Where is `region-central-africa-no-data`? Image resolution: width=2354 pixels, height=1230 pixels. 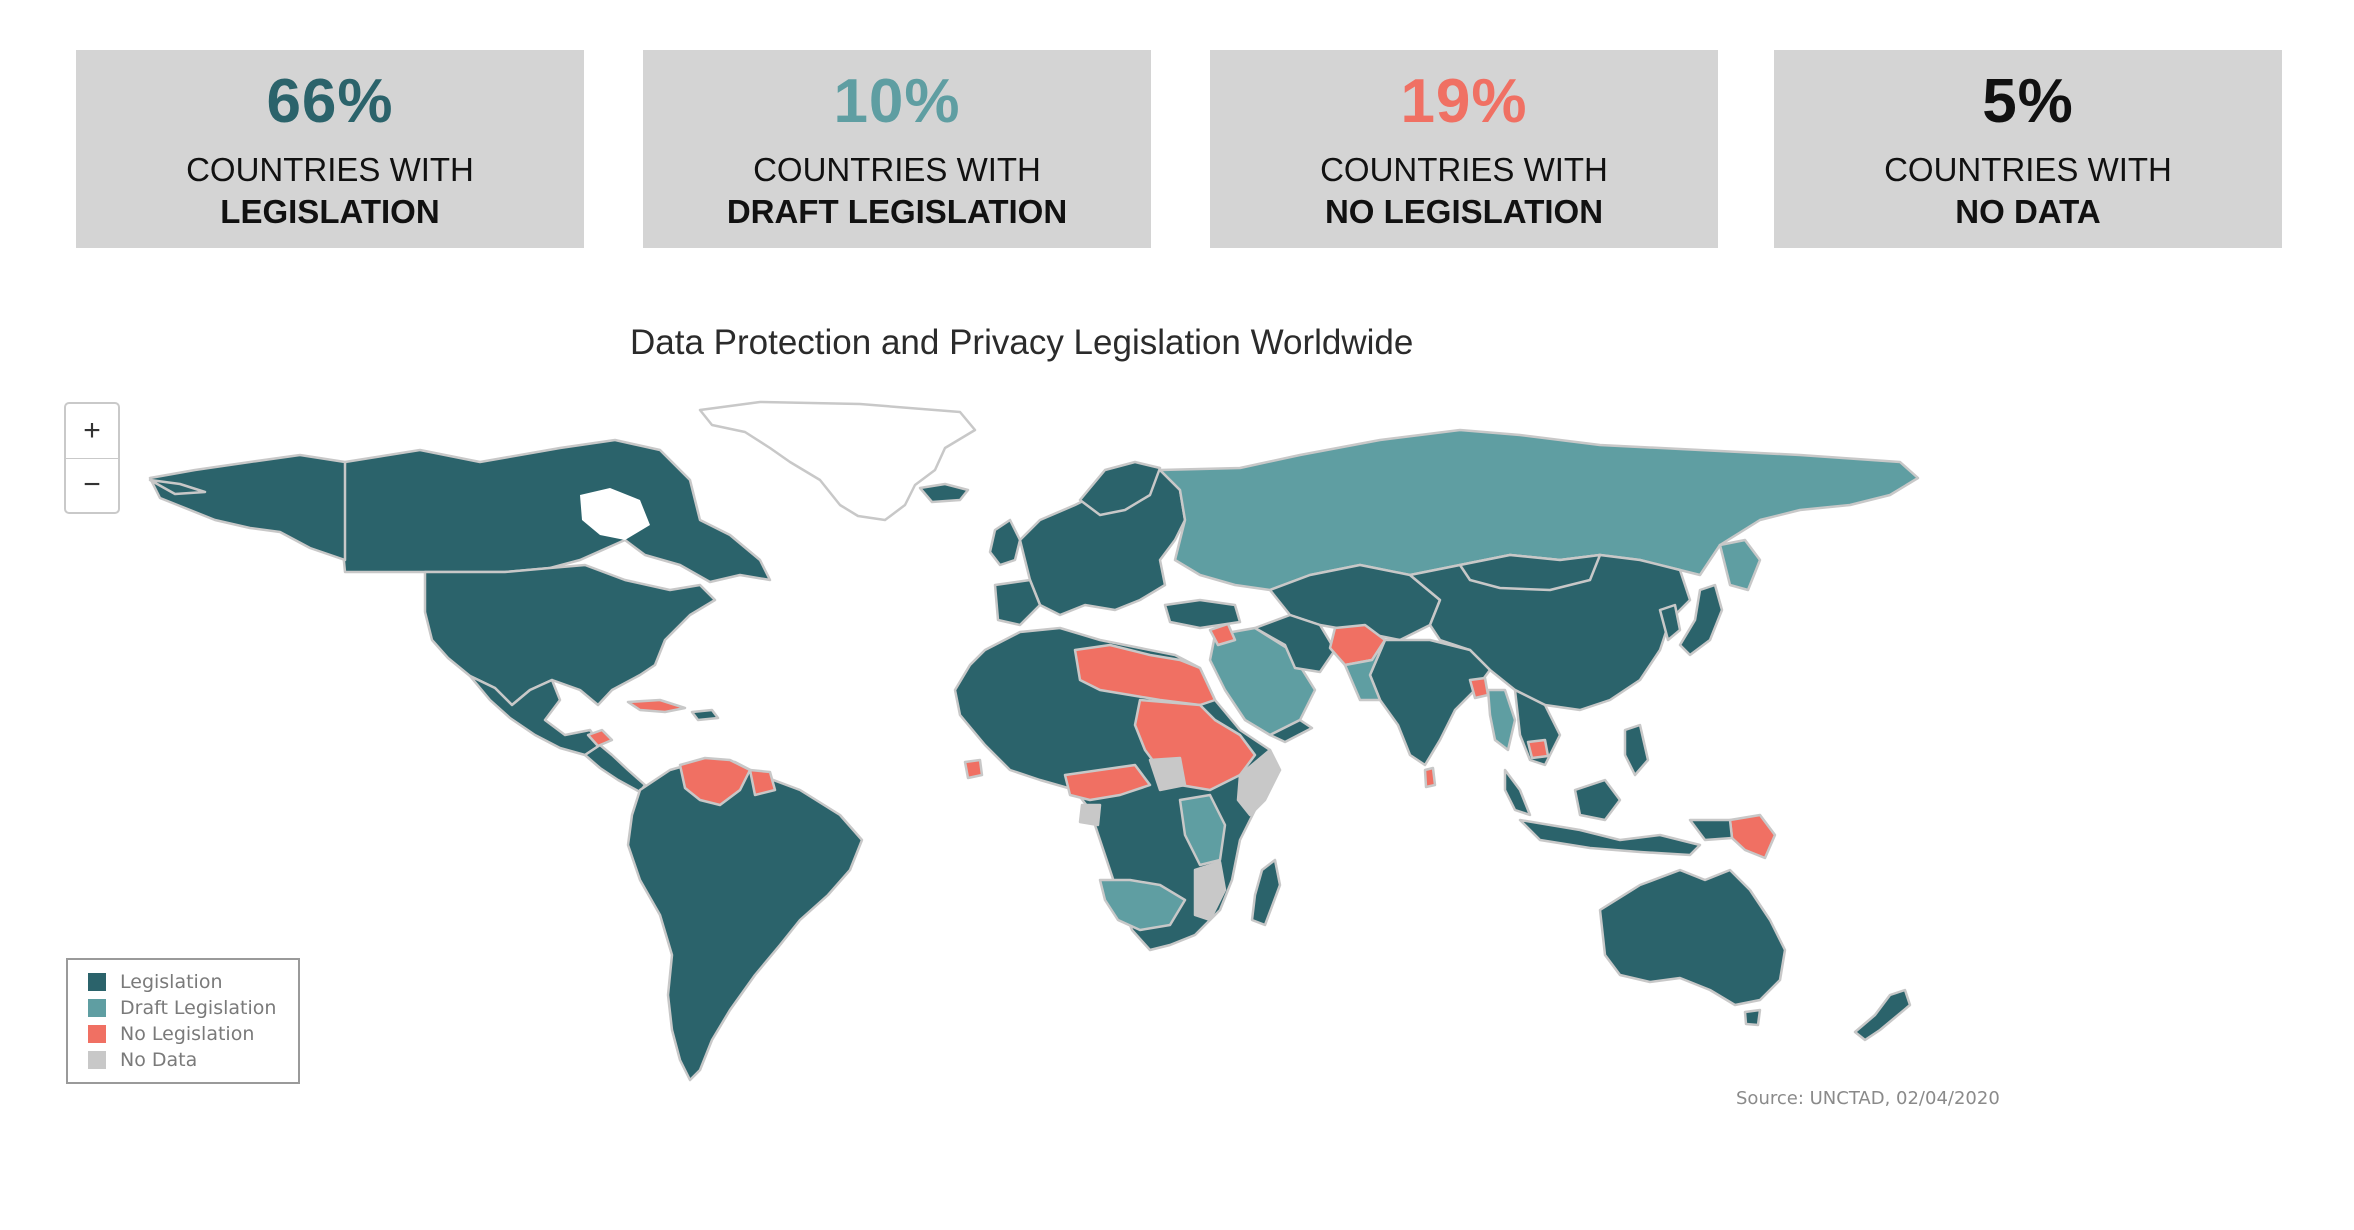 region-central-africa-no-data is located at coordinates (1167, 774).